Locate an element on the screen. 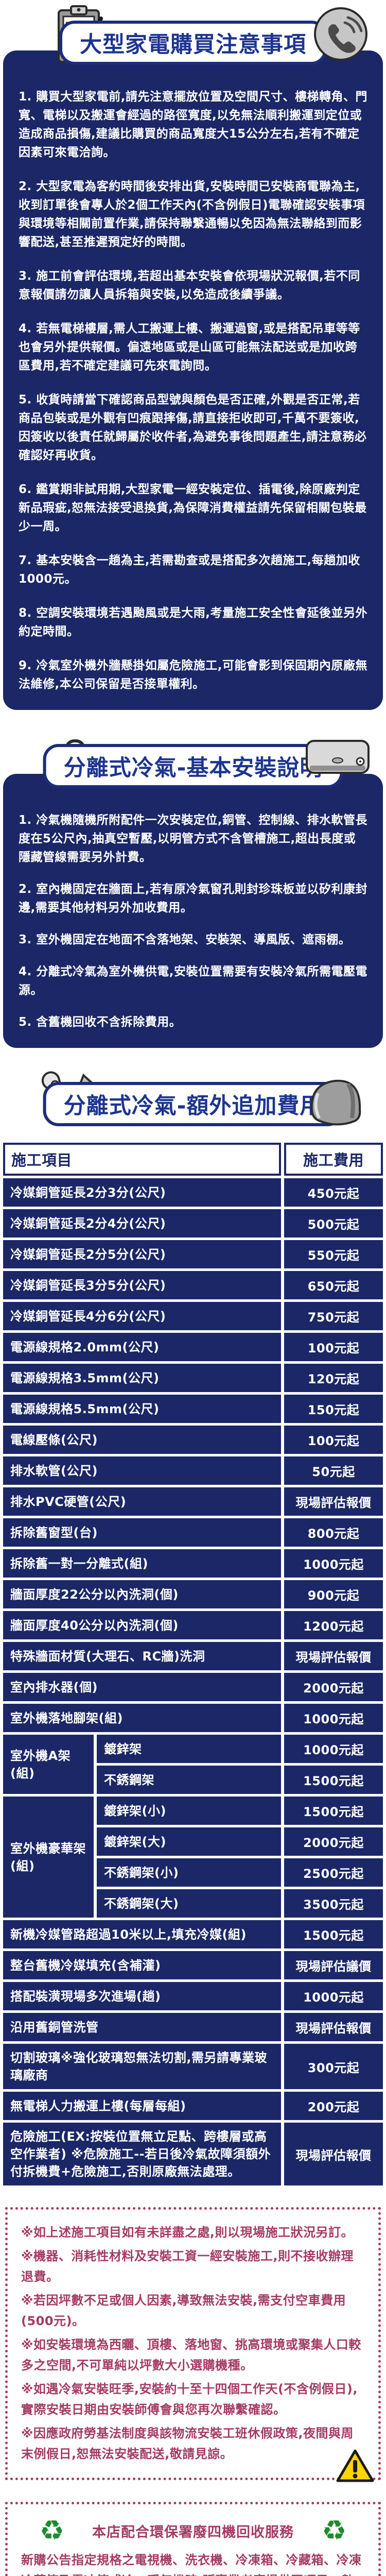 This screenshot has height=2576, width=386. fee-price-cell: 50元起 is located at coordinates (334, 1470).